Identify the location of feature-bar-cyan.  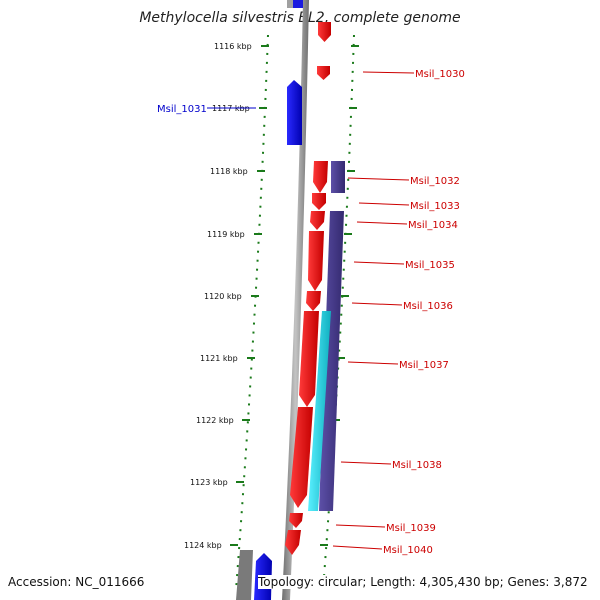
(319, 411).